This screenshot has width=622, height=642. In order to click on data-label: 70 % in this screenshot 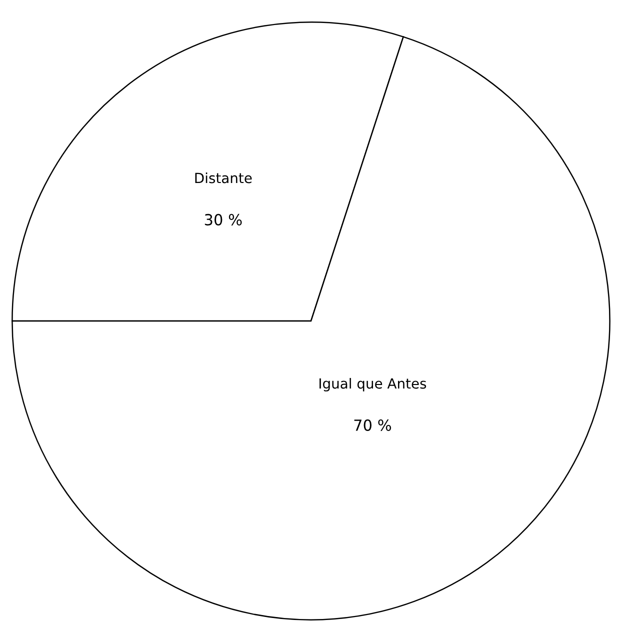, I will do `click(373, 425)`.